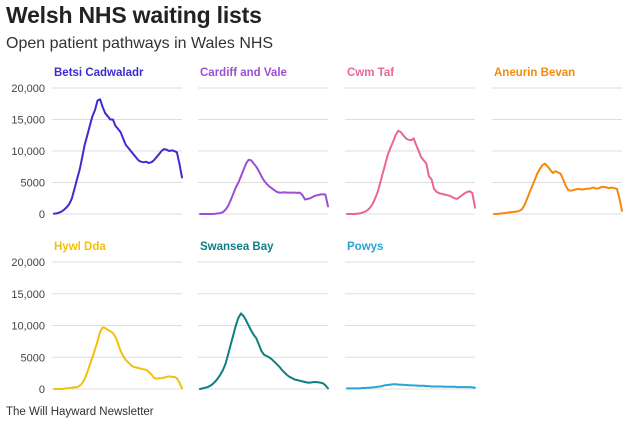 The image size is (628, 424). Describe the element at coordinates (140, 43) in the screenshot. I see `chart-subtitle: Open patient pathways in Wales NHS` at that location.